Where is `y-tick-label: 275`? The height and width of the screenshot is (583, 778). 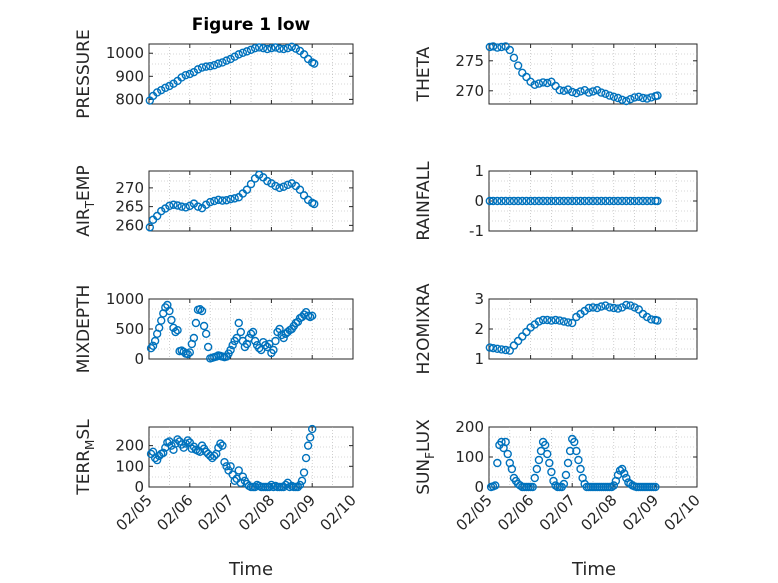
y-tick-label: 275 is located at coordinates (469, 61).